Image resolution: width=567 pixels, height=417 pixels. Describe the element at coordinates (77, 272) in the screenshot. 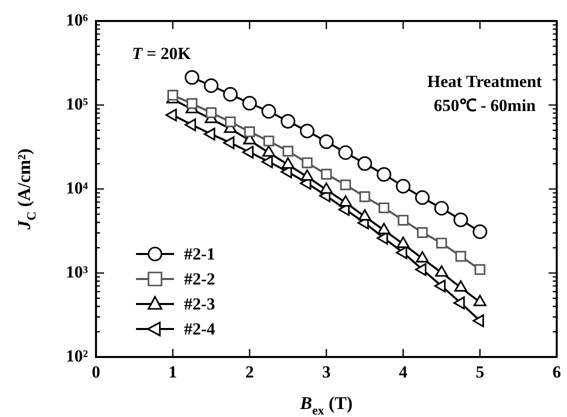

I see `y-tick-label: 10³` at that location.